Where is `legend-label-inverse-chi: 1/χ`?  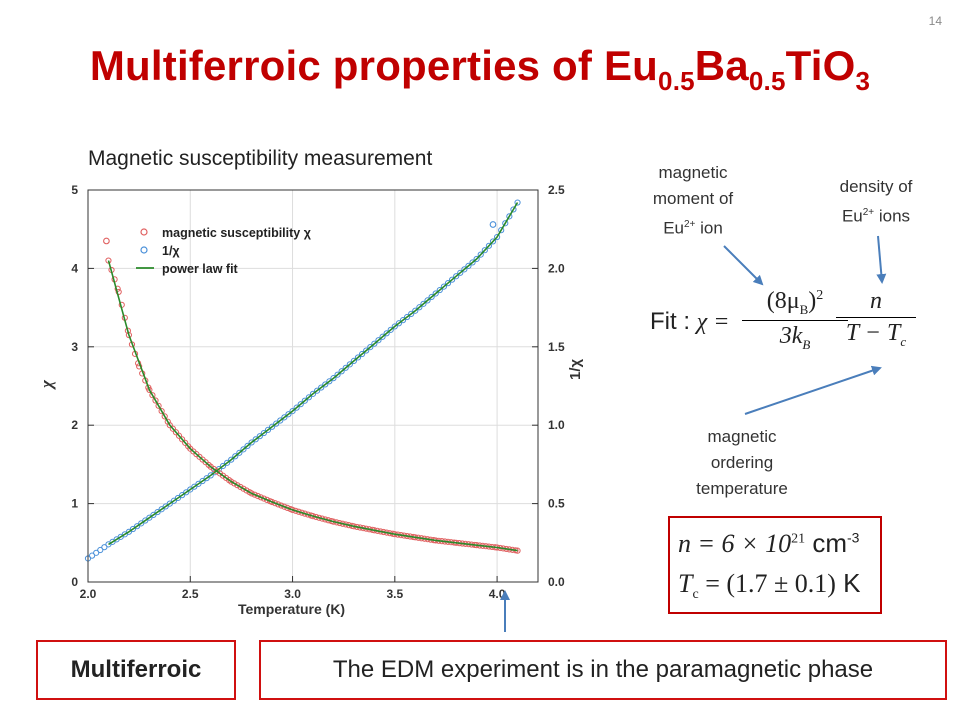 legend-label-inverse-chi: 1/χ is located at coordinates (171, 251).